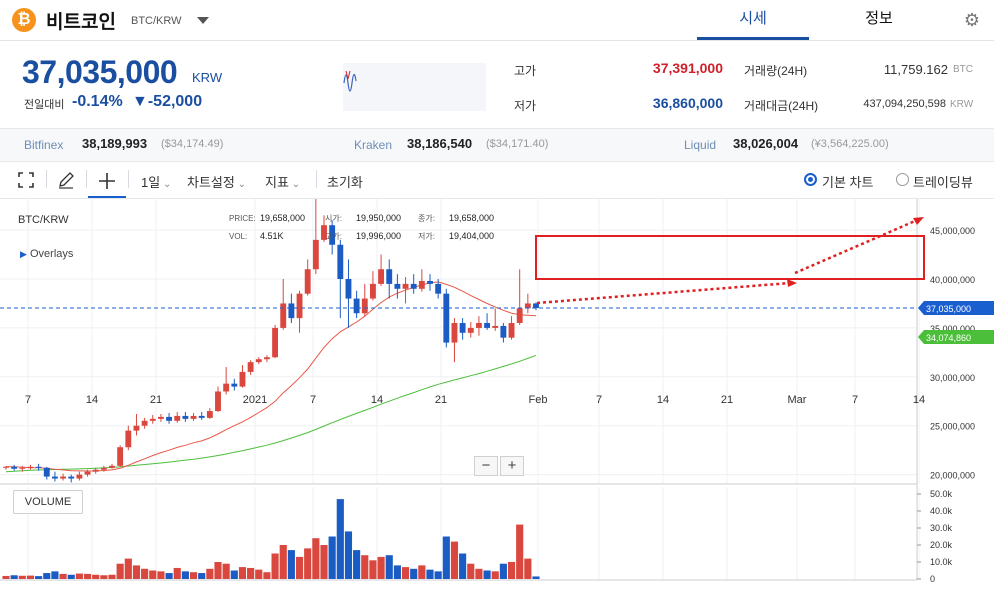 The width and height of the screenshot is (994, 611). What do you see at coordinates (48, 502) in the screenshot?
I see `volume-panel-label: VOLUME` at bounding box center [48, 502].